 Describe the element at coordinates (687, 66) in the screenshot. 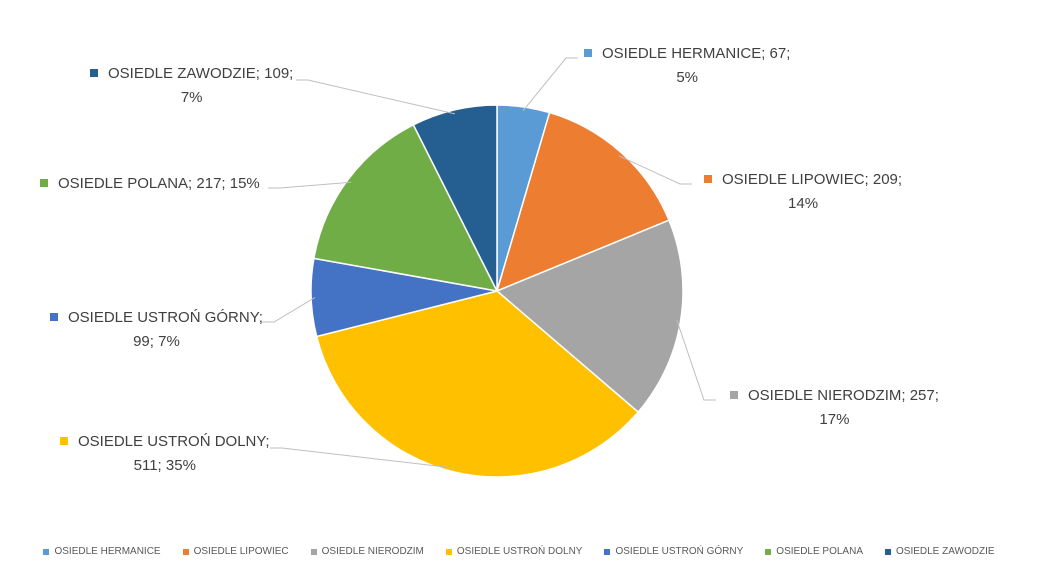

I see `callout-hermanice: OSIEDLE HERMANICE; 67; 5%` at that location.